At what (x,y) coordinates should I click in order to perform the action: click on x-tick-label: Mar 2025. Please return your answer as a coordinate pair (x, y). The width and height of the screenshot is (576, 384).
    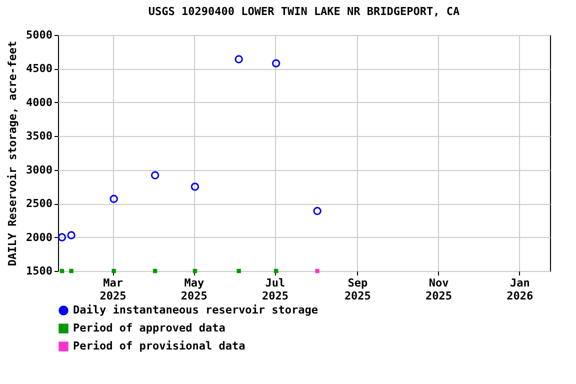
    Looking at the image, I should click on (113, 289).